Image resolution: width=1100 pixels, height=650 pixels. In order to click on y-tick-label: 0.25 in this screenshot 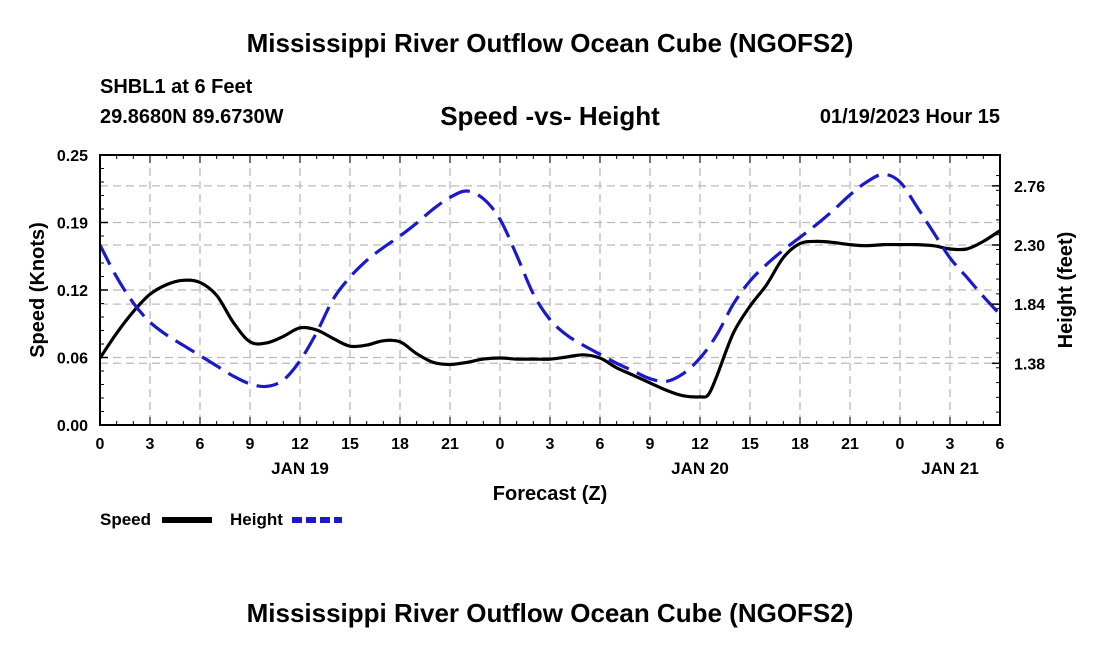, I will do `click(72, 156)`.